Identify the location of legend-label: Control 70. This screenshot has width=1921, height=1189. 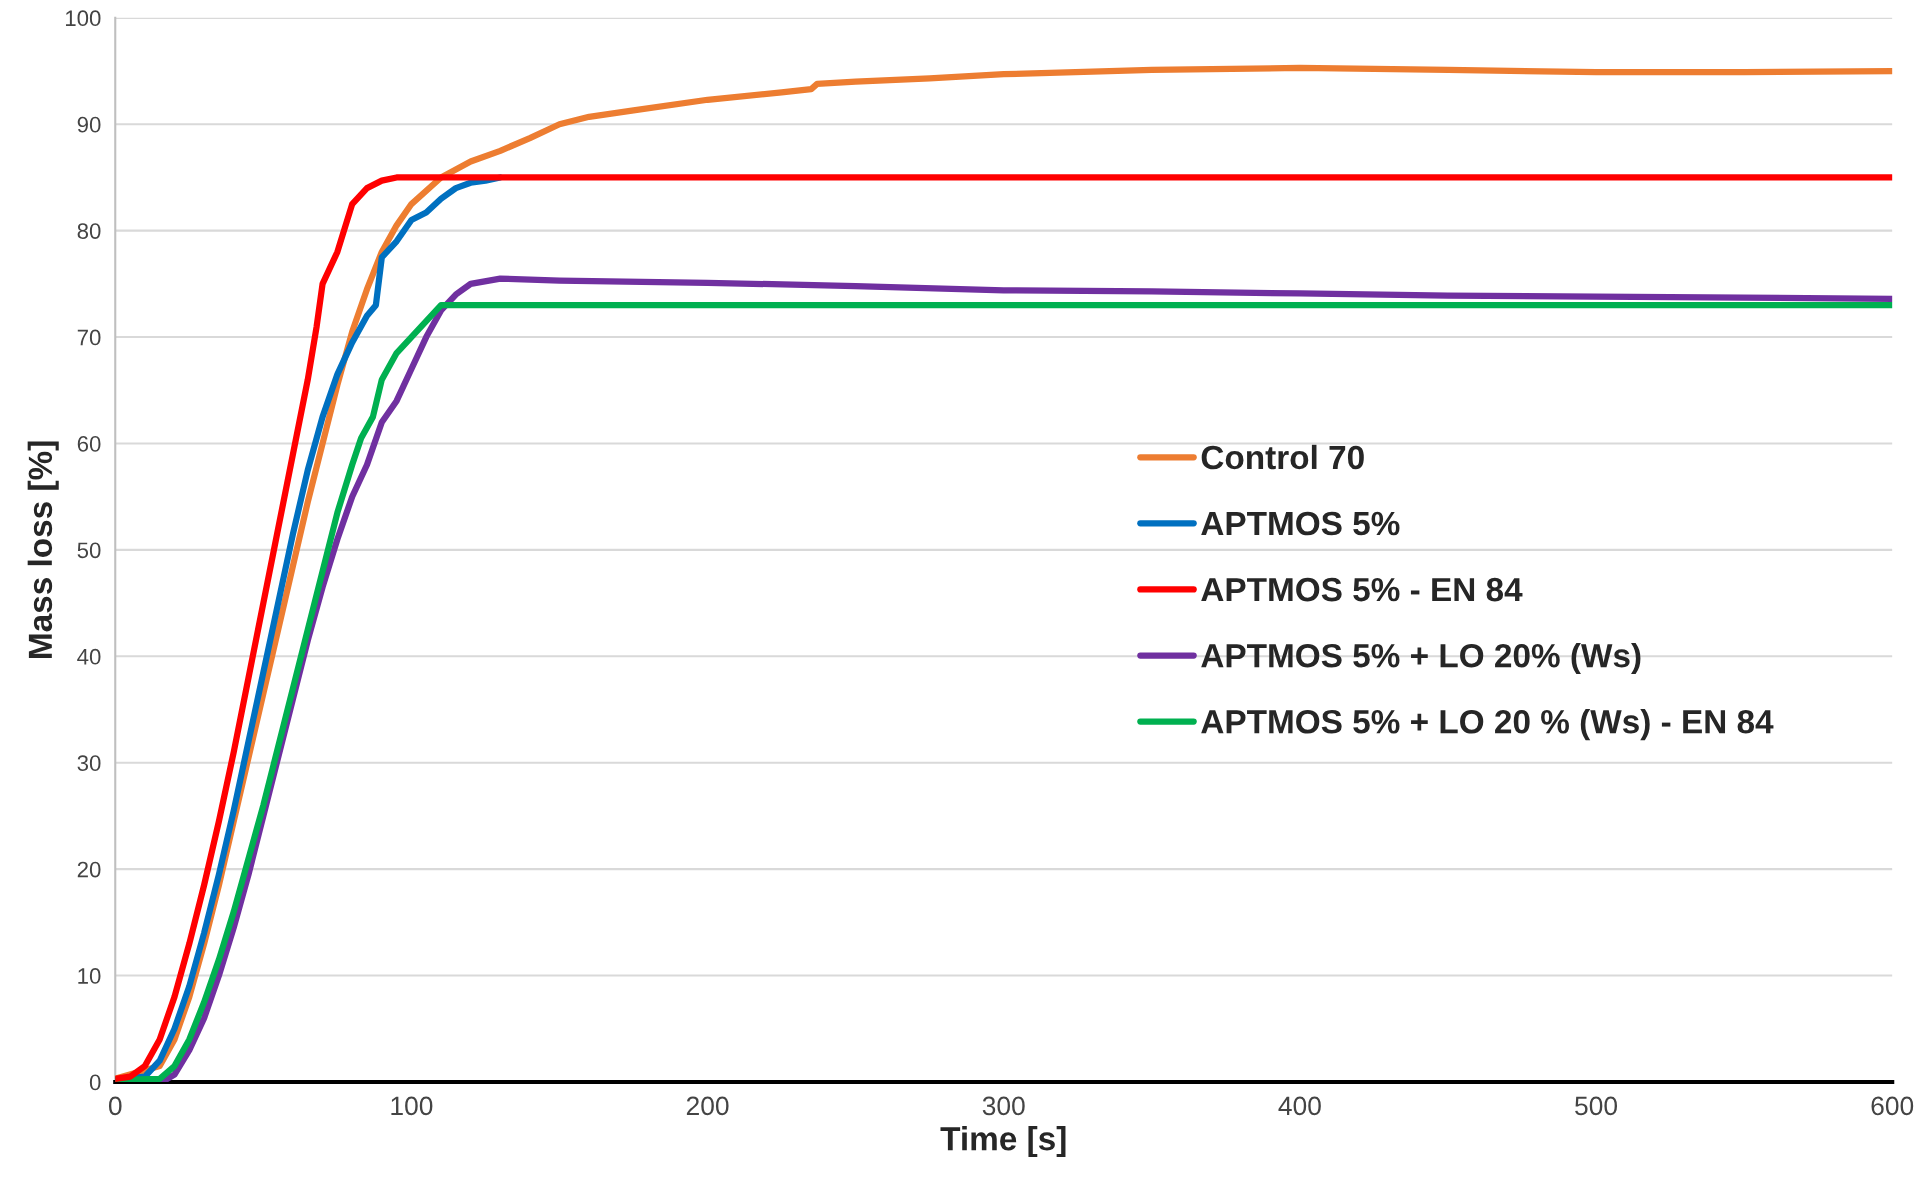
(1282, 457).